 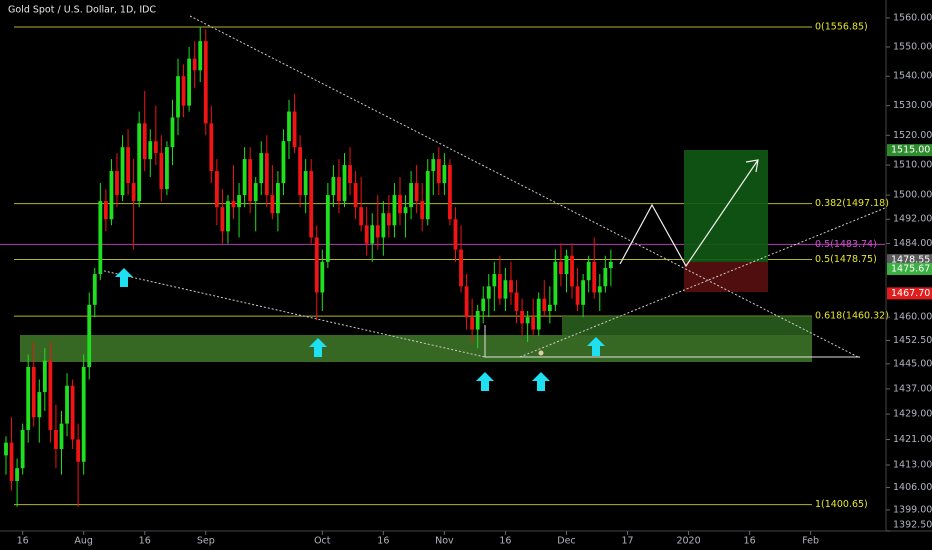 What do you see at coordinates (726, 206) in the screenshot?
I see `target-box` at bounding box center [726, 206].